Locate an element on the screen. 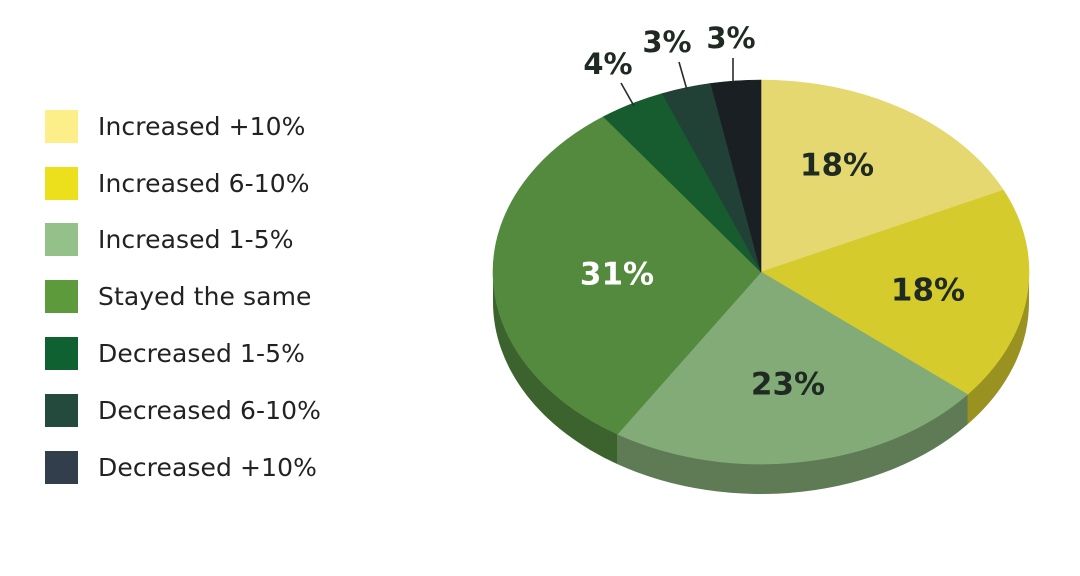  slice-value-label-3: 23% is located at coordinates (788, 385).